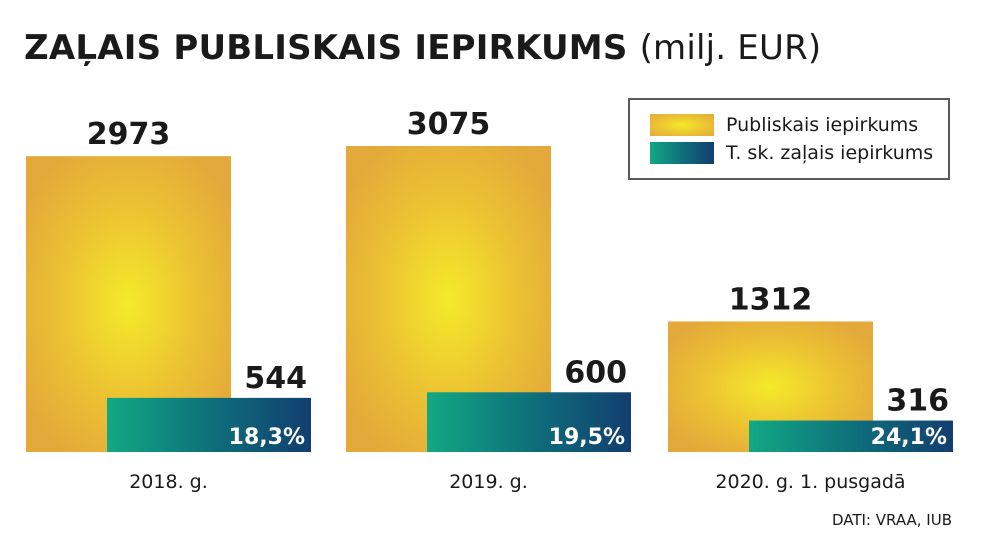  I want to click on share-label-0: 18,3%, so click(267, 437).